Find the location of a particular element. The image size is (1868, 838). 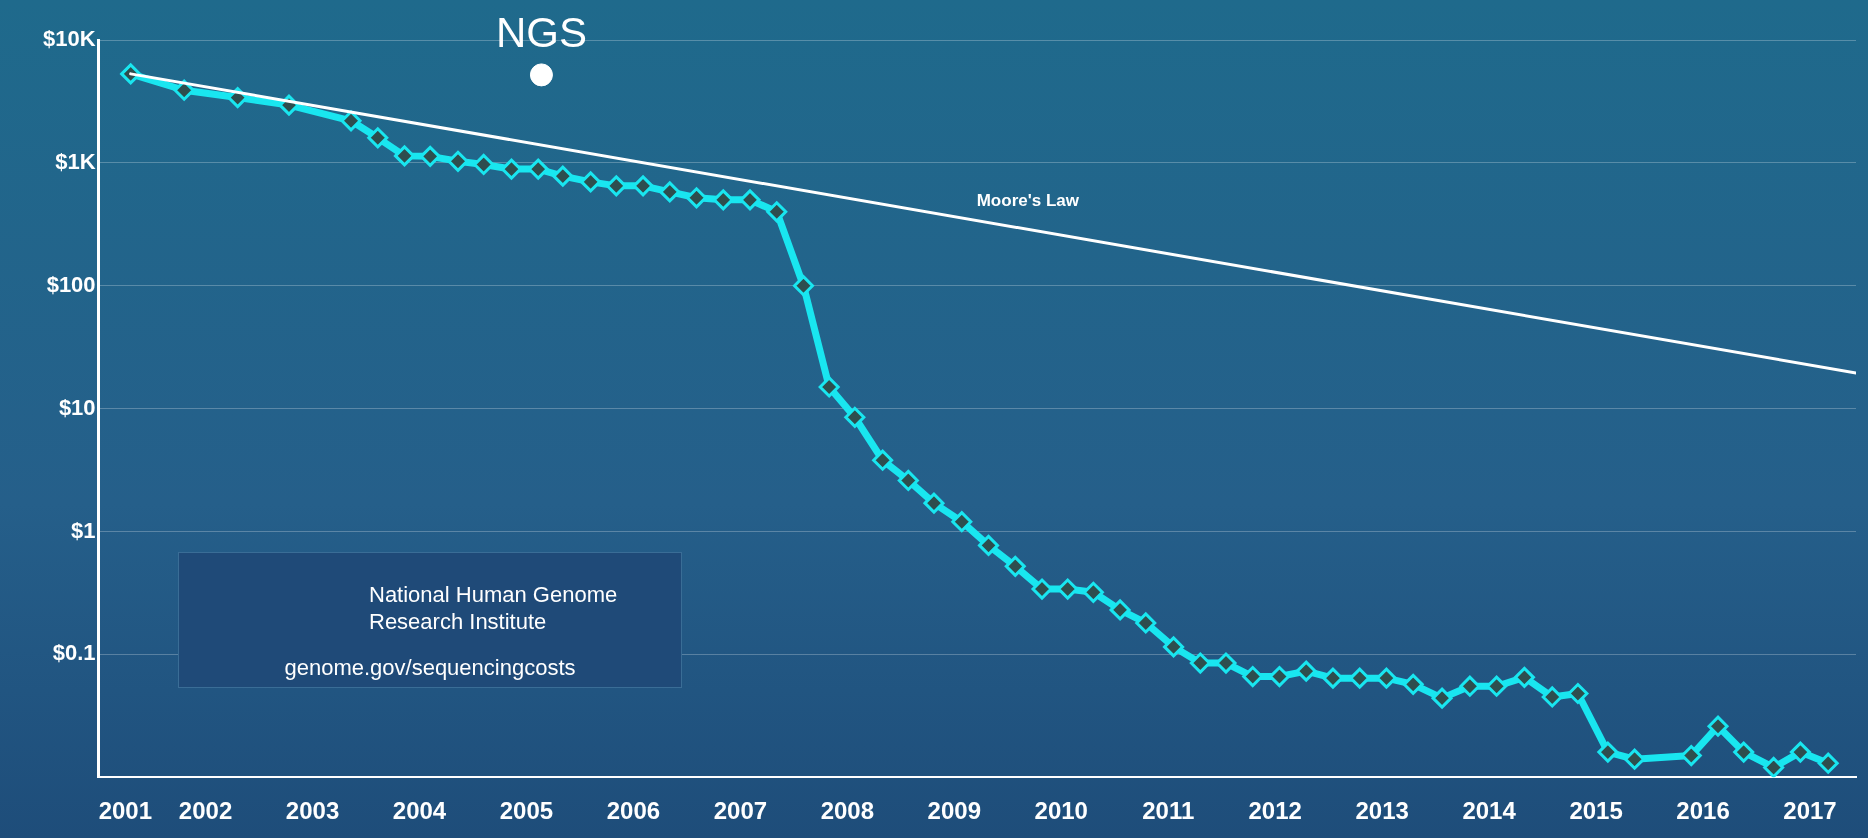

series-label: NGS is located at coordinates (541, 33).